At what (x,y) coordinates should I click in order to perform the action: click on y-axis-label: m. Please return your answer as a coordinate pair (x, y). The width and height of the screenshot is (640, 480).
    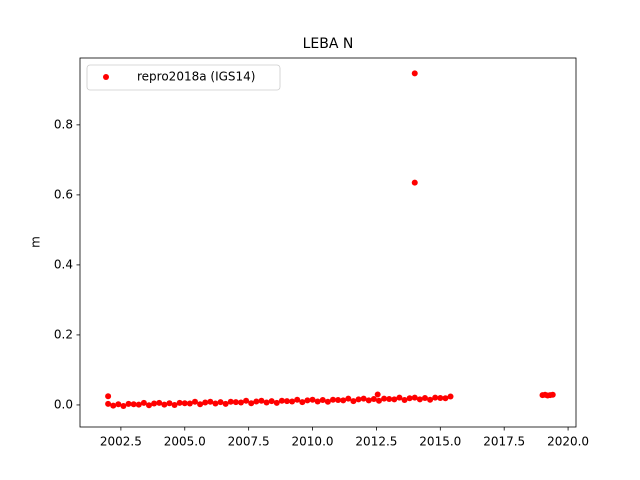
    Looking at the image, I should click on (36, 242).